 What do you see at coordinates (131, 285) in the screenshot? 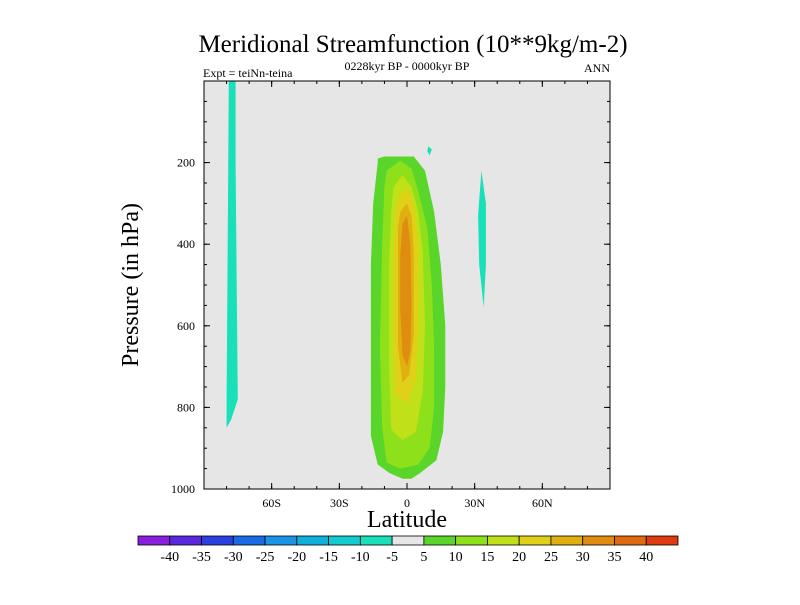
I see `y-axis-label: Pressure (in hPa)` at bounding box center [131, 285].